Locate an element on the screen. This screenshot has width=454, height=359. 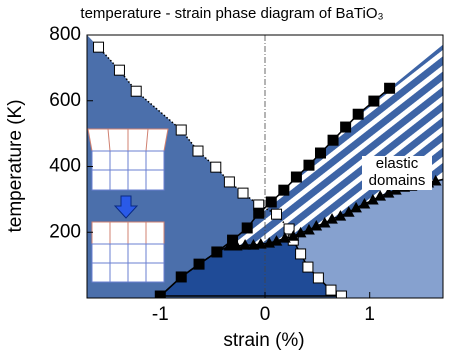
x-tick-label: 1 is located at coordinates (369, 314).